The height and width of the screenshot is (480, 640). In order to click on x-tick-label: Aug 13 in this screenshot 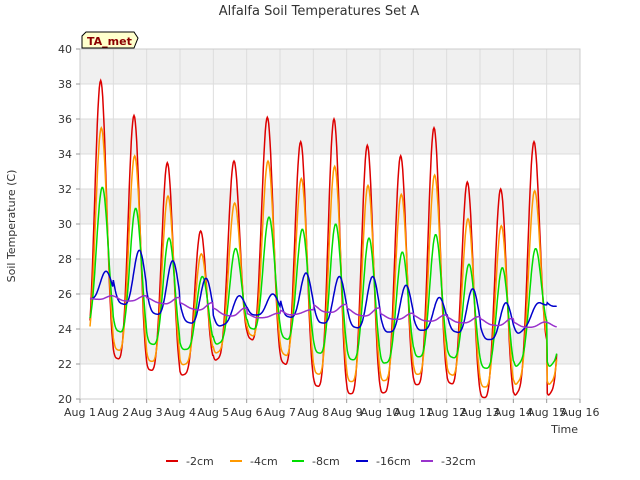, I will do `click(480, 412)`.